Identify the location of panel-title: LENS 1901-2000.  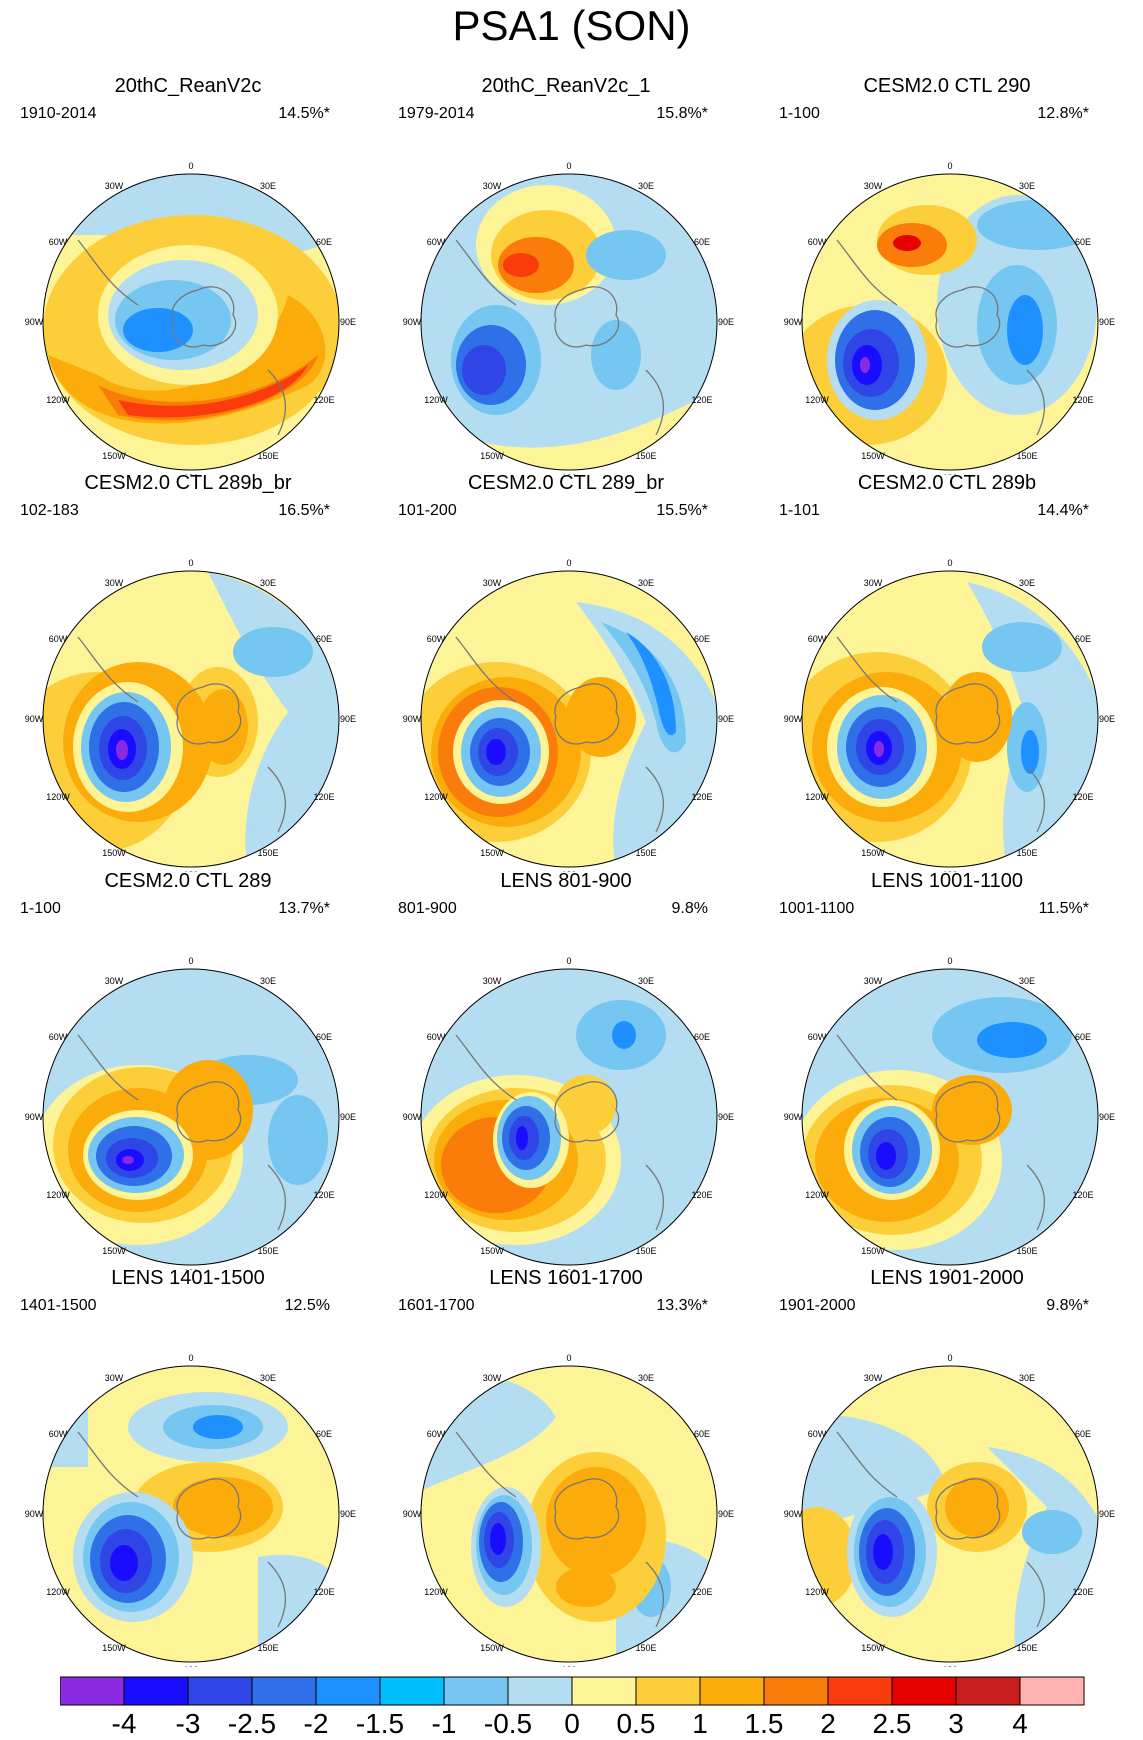
(947, 1278).